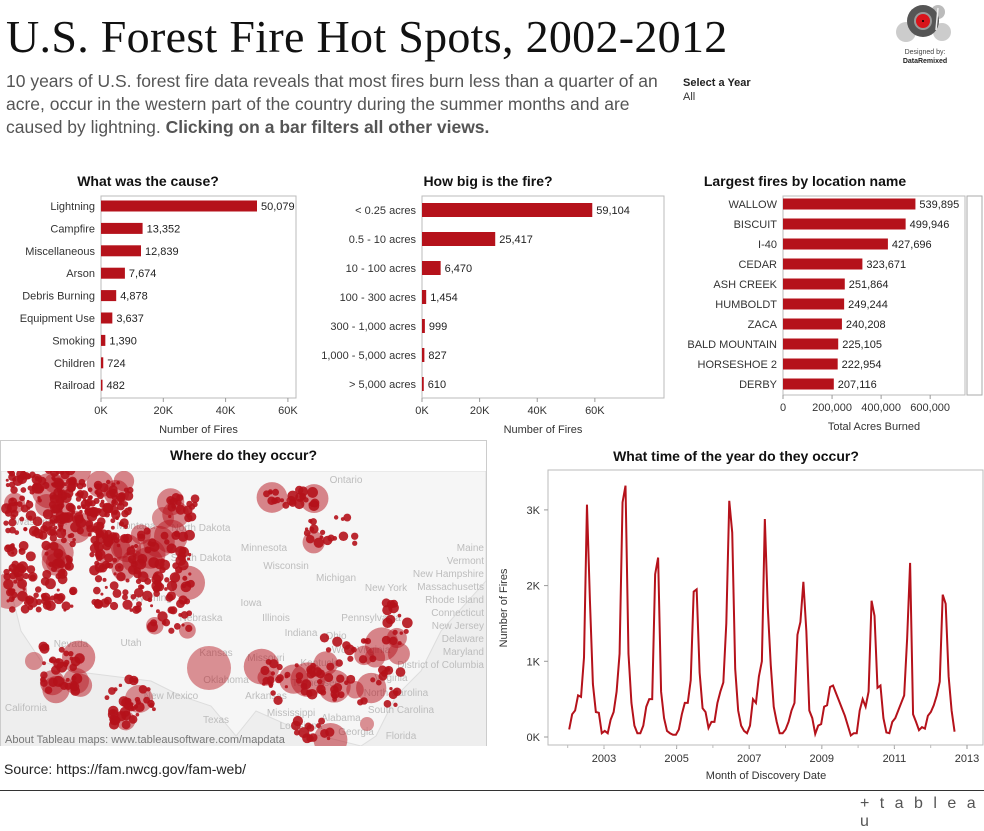 The image size is (984, 831). Describe the element at coordinates (761, 611) in the screenshot. I see `series-line` at that location.